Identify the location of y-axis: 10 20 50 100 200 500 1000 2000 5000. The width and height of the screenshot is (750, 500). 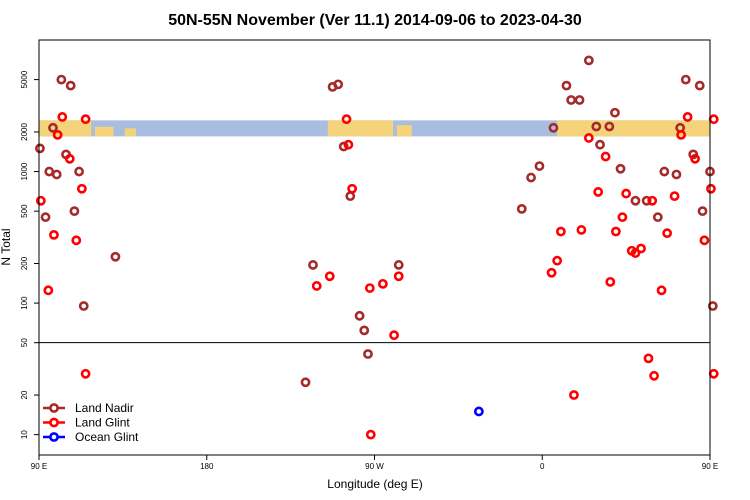
(29, 254).